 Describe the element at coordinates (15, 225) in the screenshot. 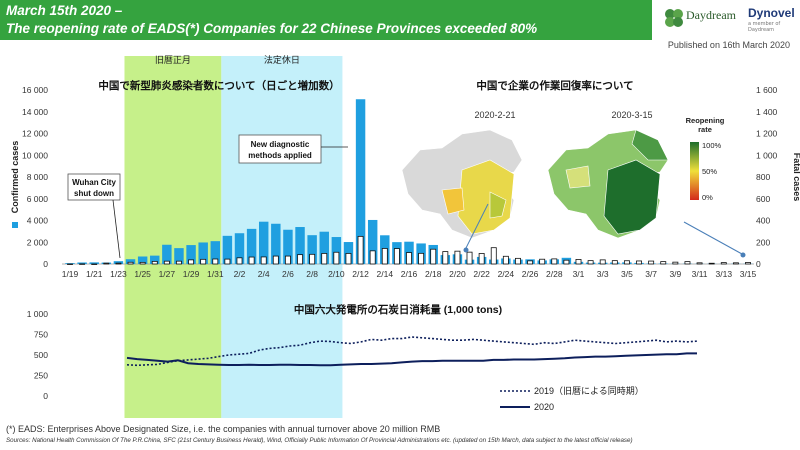

I see `y-left-legend-swatch` at that location.